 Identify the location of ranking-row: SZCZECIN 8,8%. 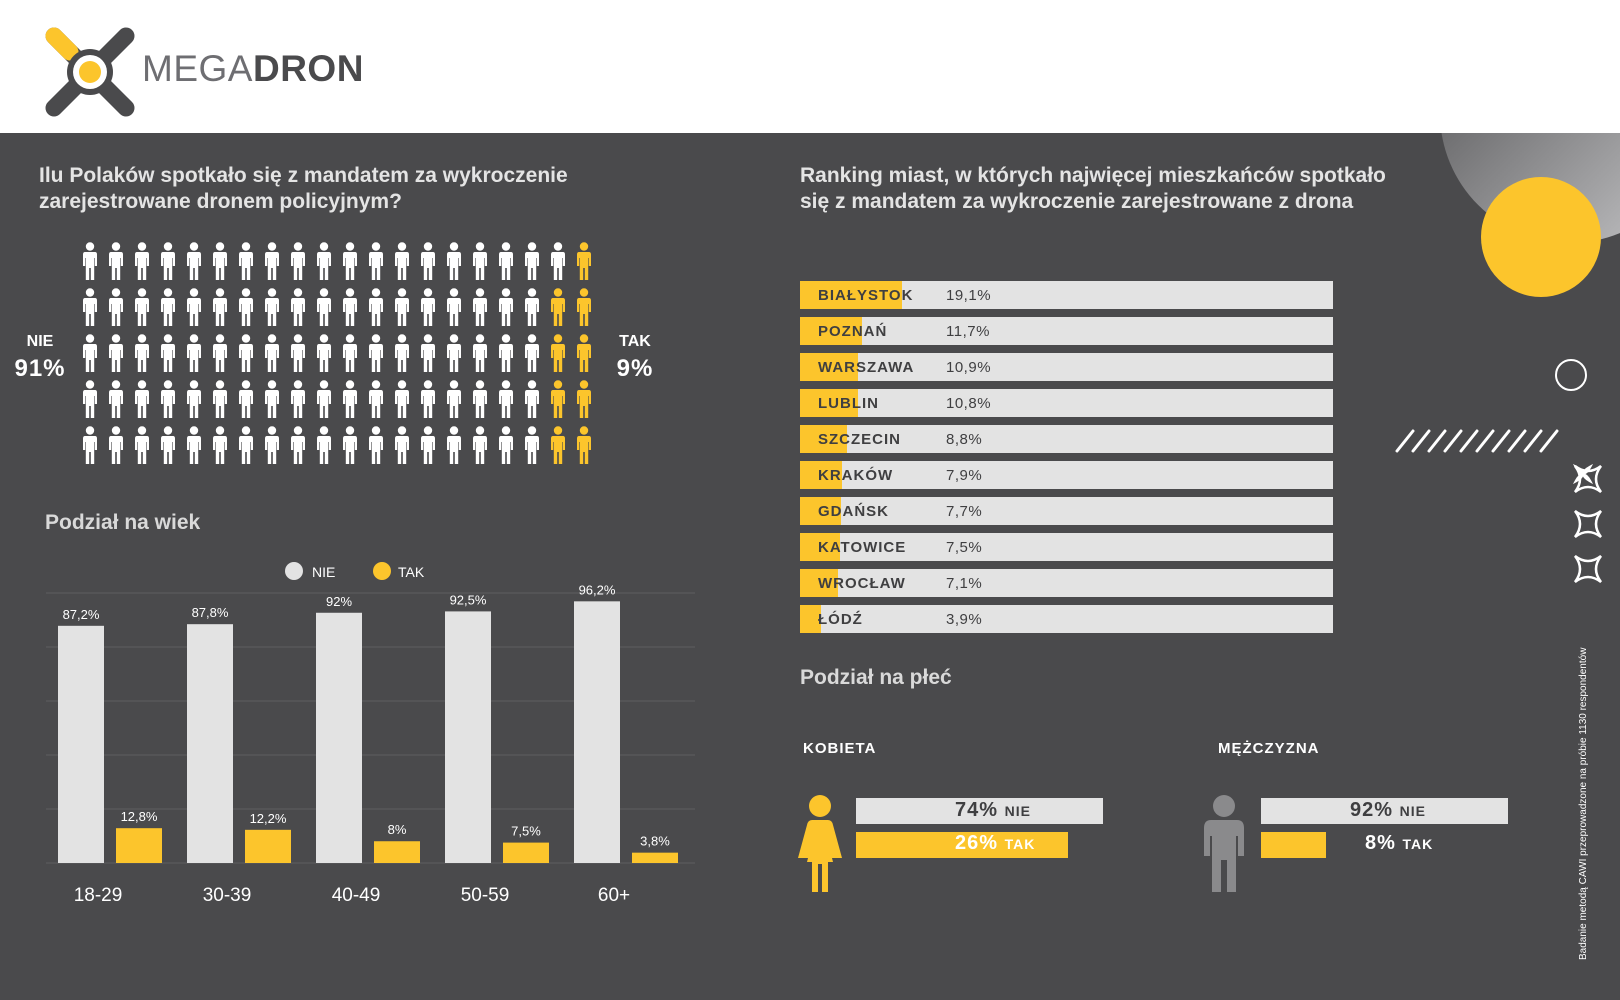
(1066, 439).